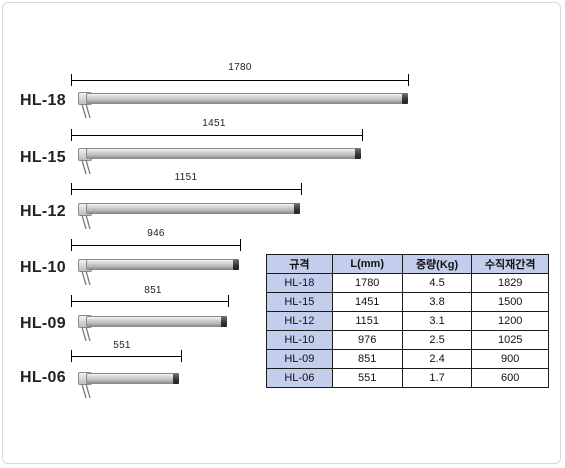 Image resolution: width=565 pixels, height=468 pixels. I want to click on model-hl-15: 1451 HL-15, so click(282, 146).